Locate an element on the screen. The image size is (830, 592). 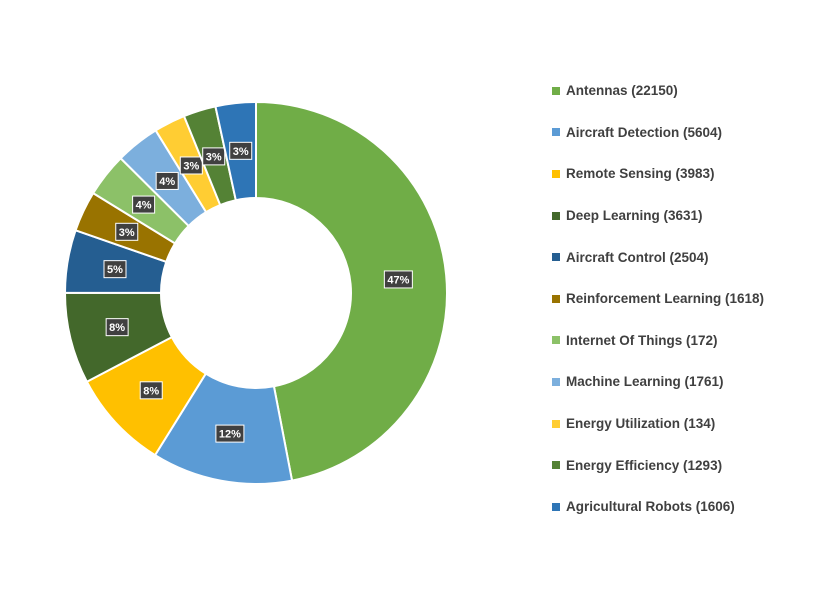
legend-item: Deep Learning (3631) is located at coordinates (687, 216).